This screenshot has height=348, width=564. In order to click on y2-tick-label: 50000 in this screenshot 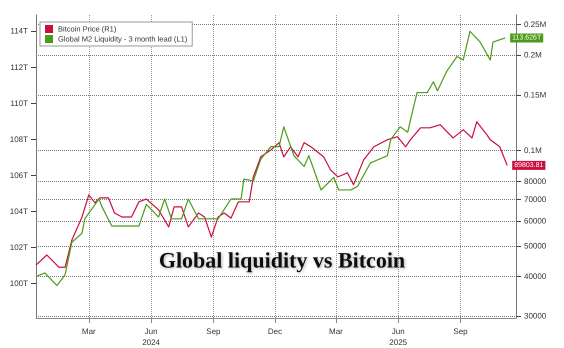, I will do `click(535, 245)`.